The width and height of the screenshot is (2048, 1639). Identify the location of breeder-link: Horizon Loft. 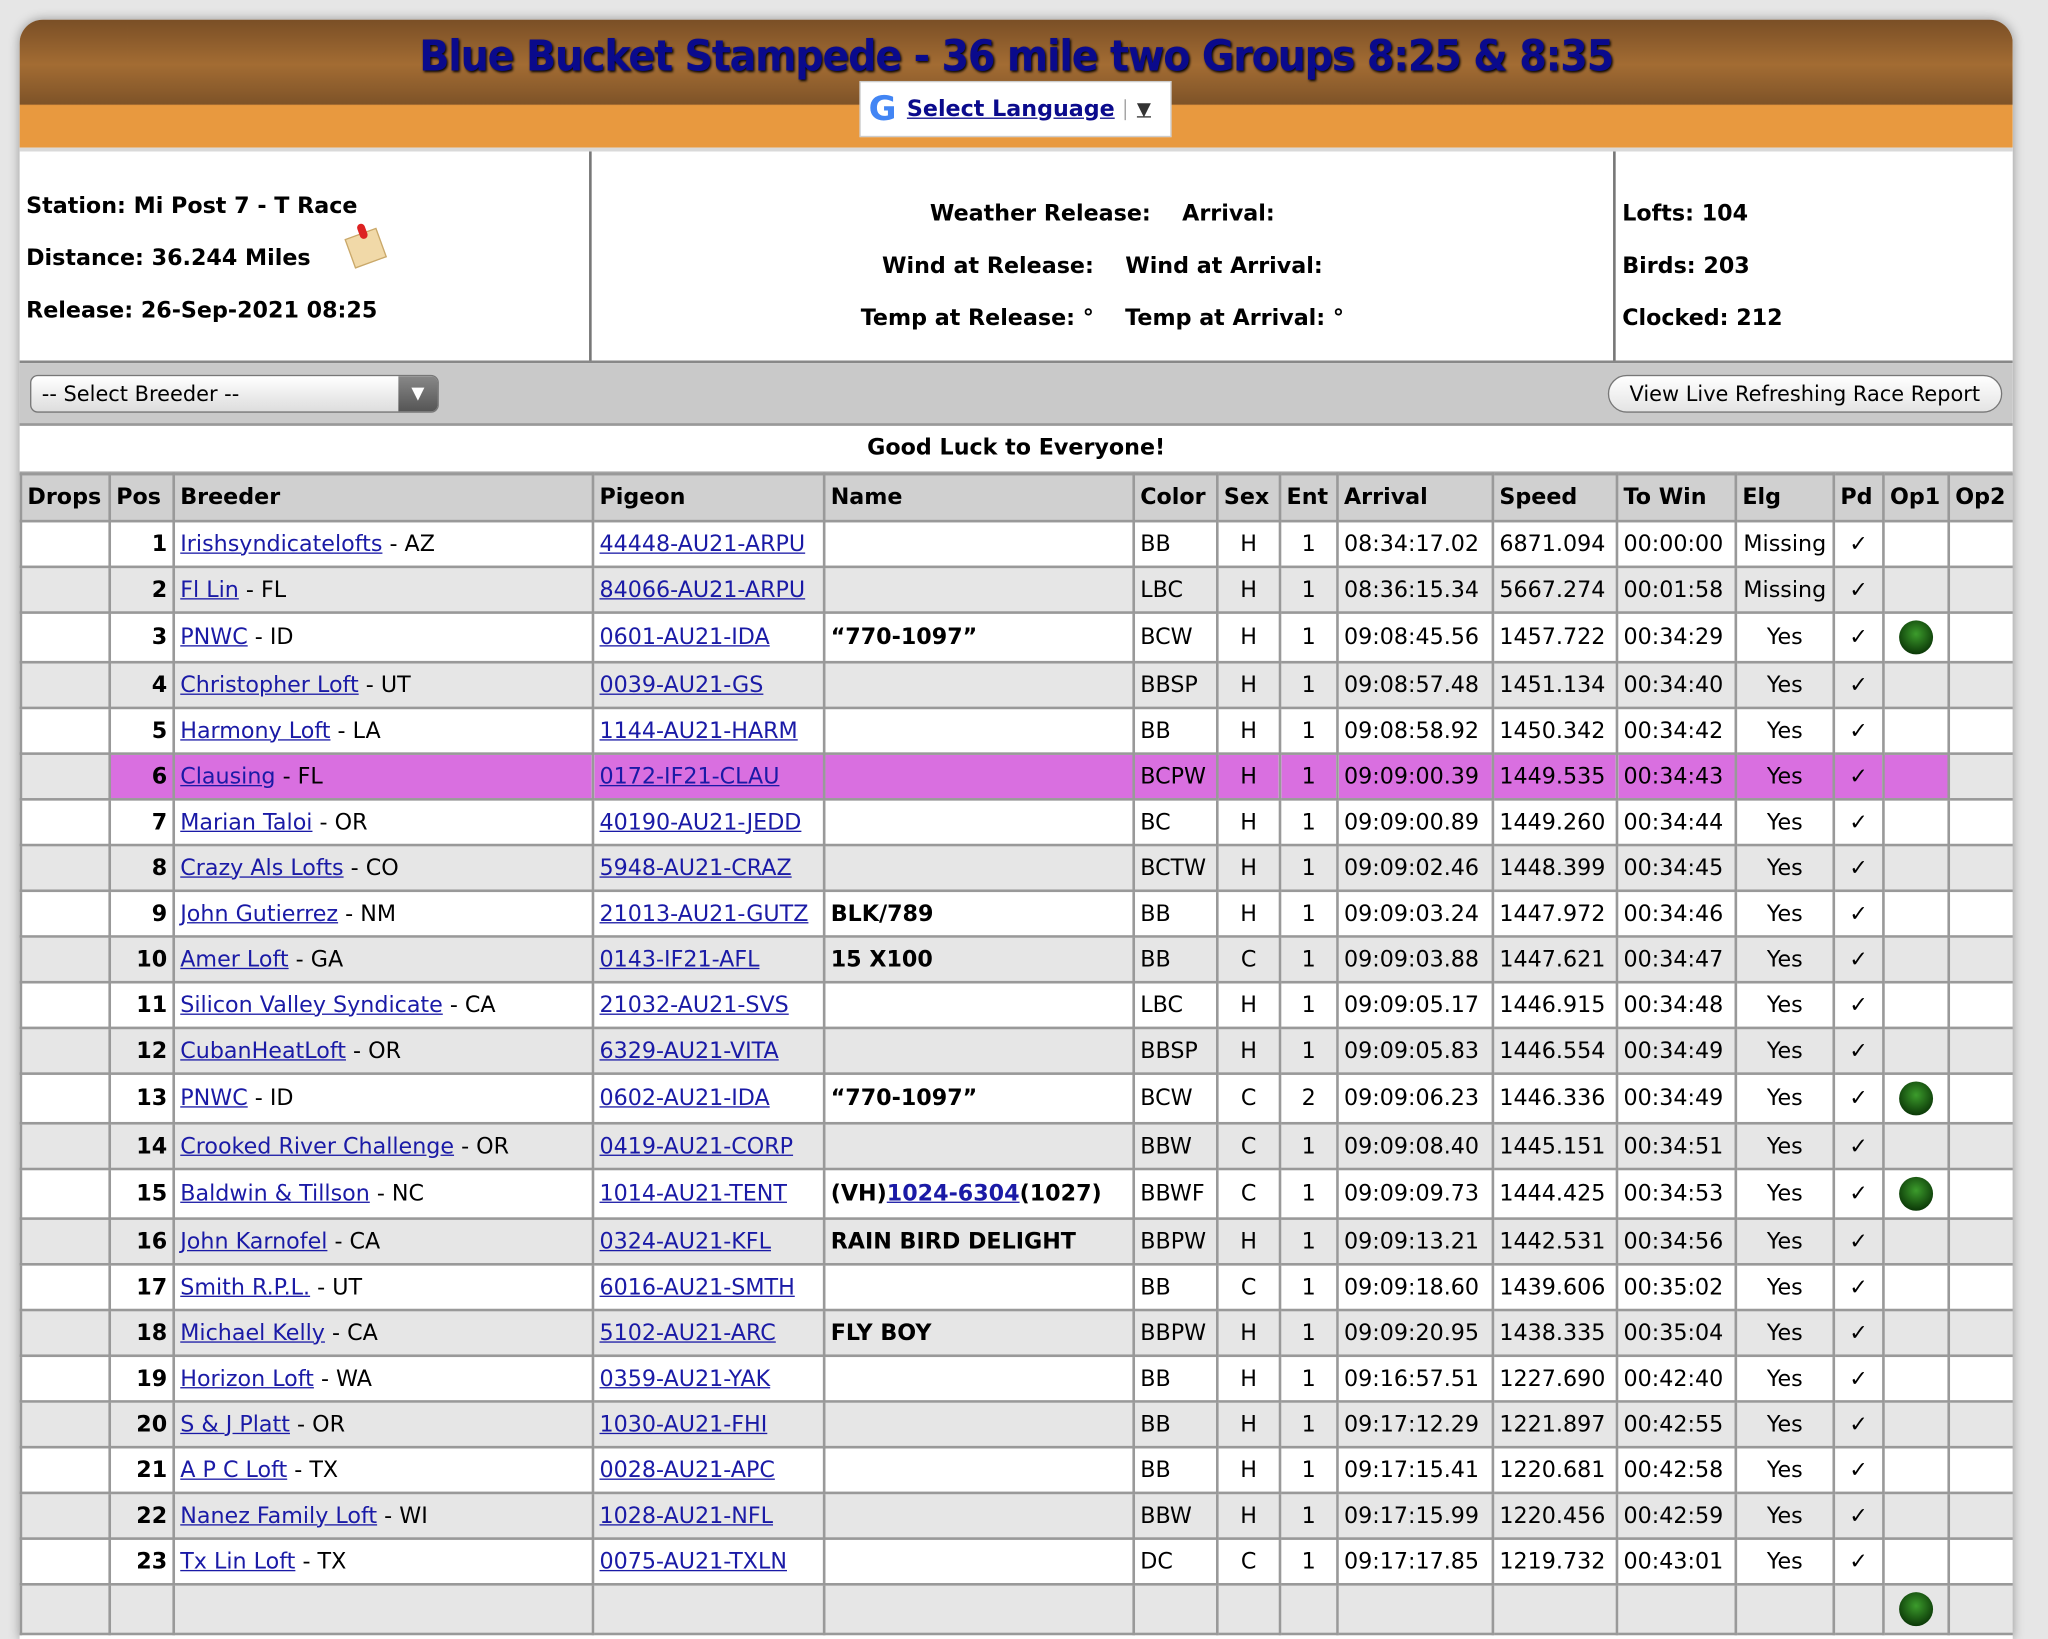
(247, 1378).